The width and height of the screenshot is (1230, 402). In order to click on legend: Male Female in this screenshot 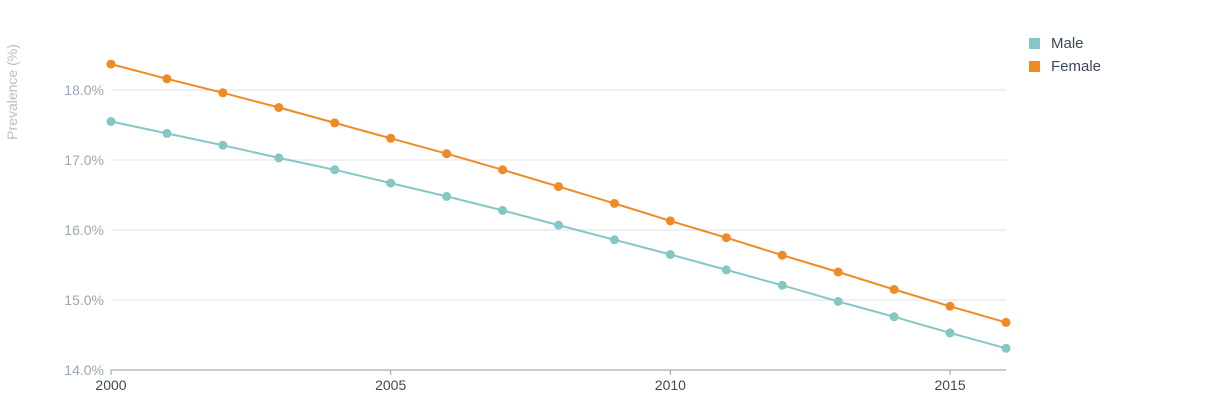, I will do `click(1065, 55)`.